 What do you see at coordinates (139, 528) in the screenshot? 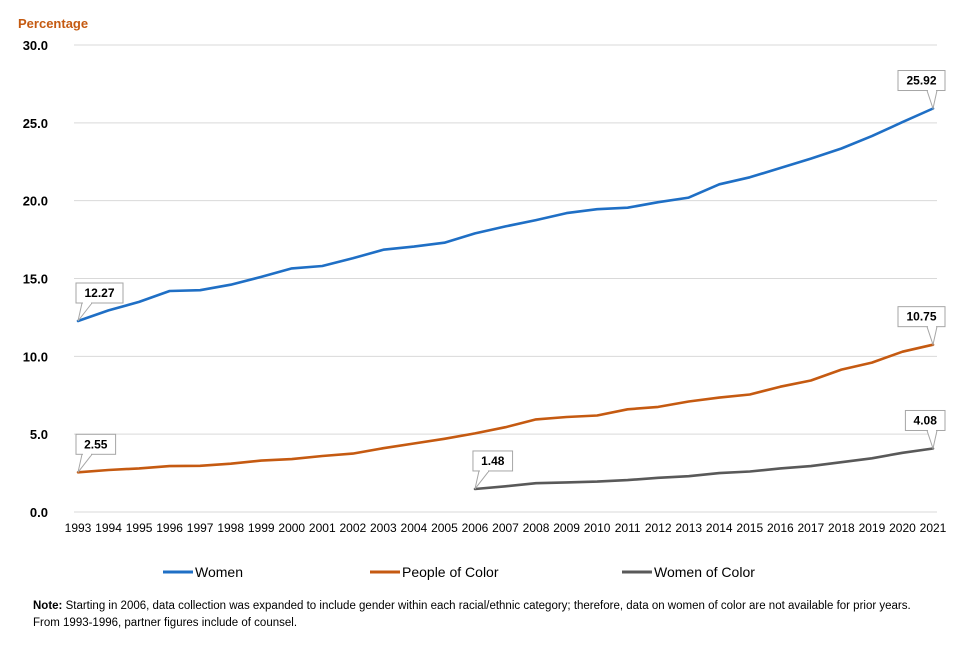
I see `x-tick-label: 1995` at bounding box center [139, 528].